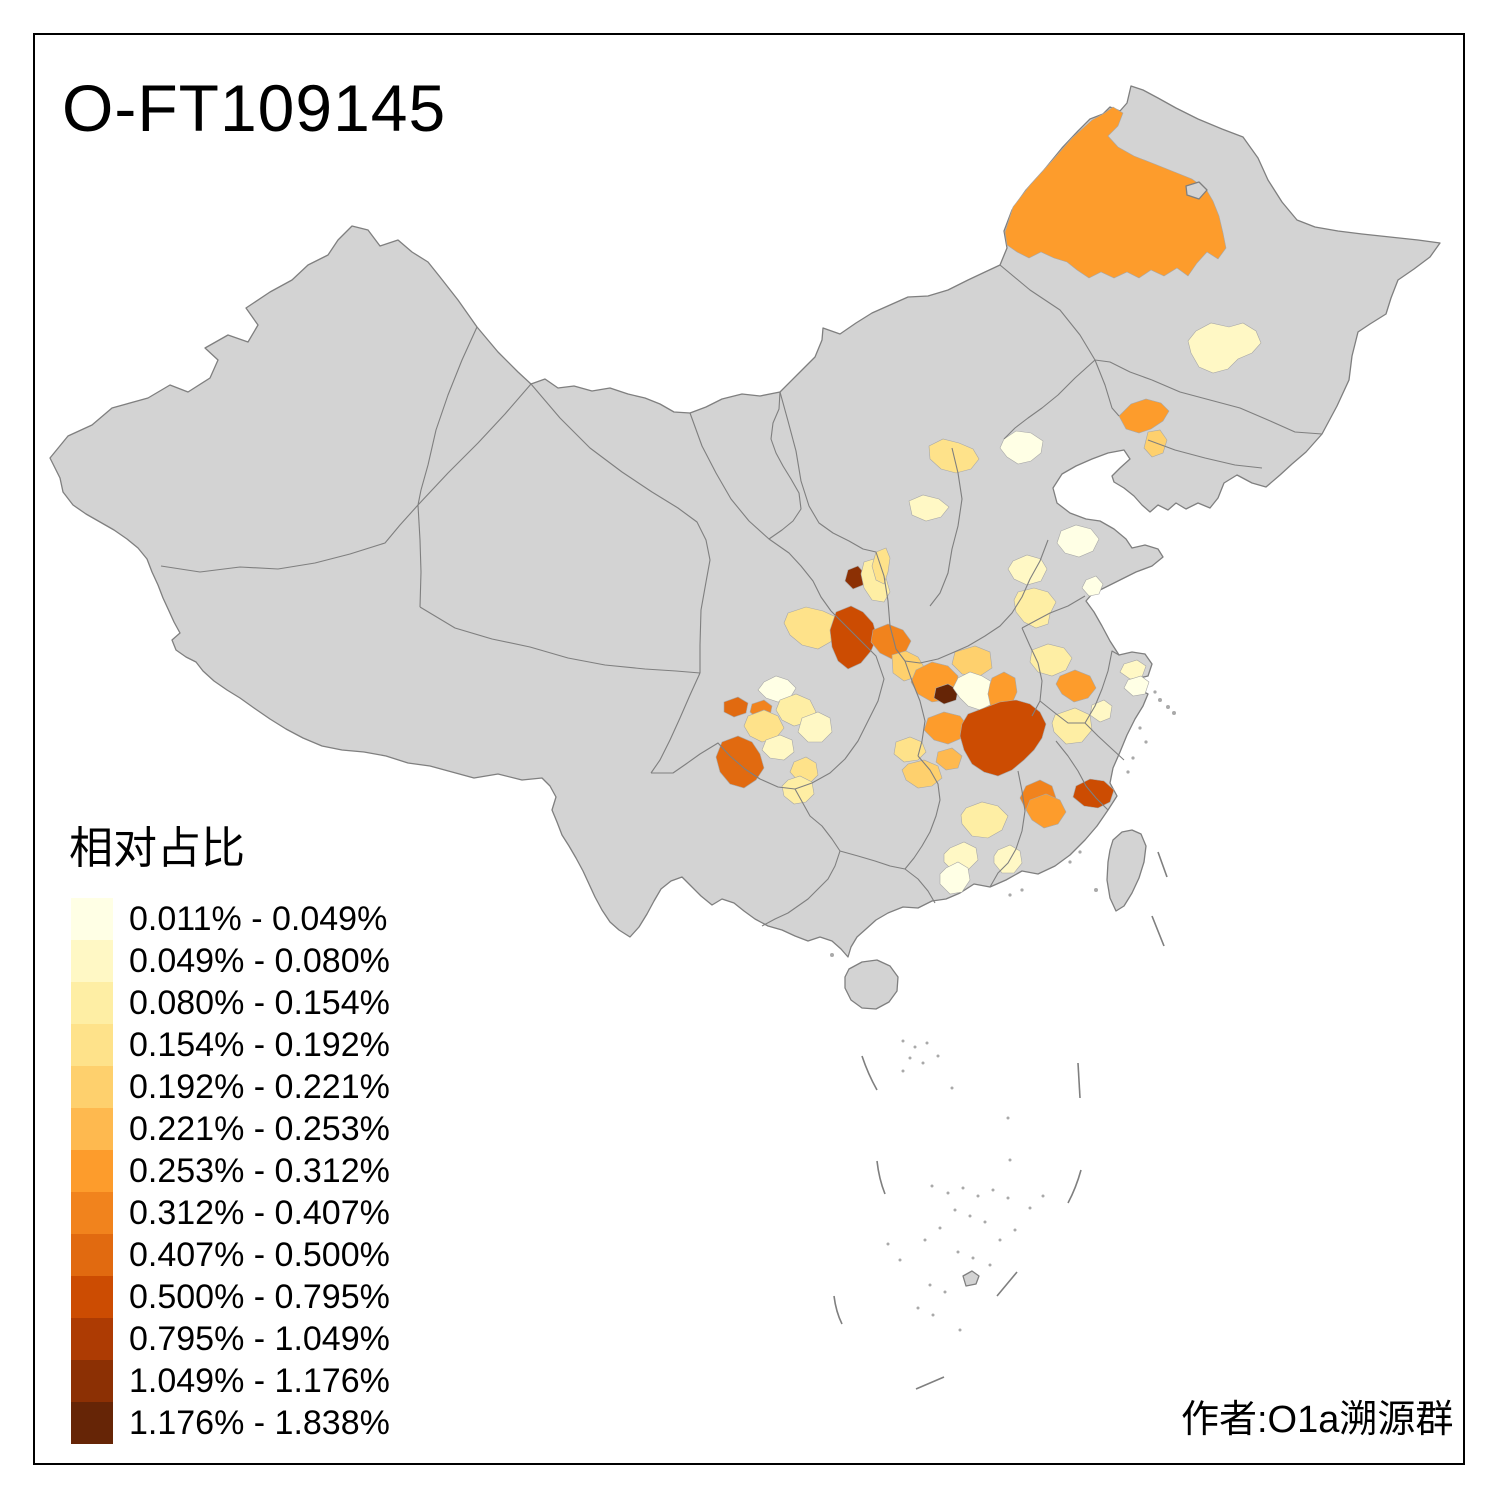 Image resolution: width=1500 pixels, height=1500 pixels. Describe the element at coordinates (259, 1338) in the screenshot. I see `legend-label: 0.795% - 1.049%` at that location.